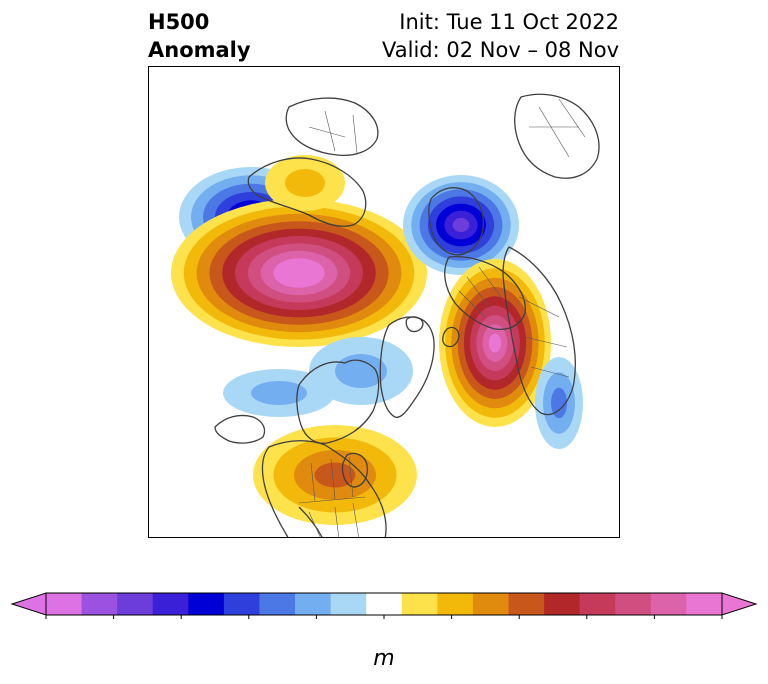 Image resolution: width=768 pixels, height=684 pixels. Describe the element at coordinates (519, 621) in the screenshot. I see `colorbar-tick-label: 40` at that location.